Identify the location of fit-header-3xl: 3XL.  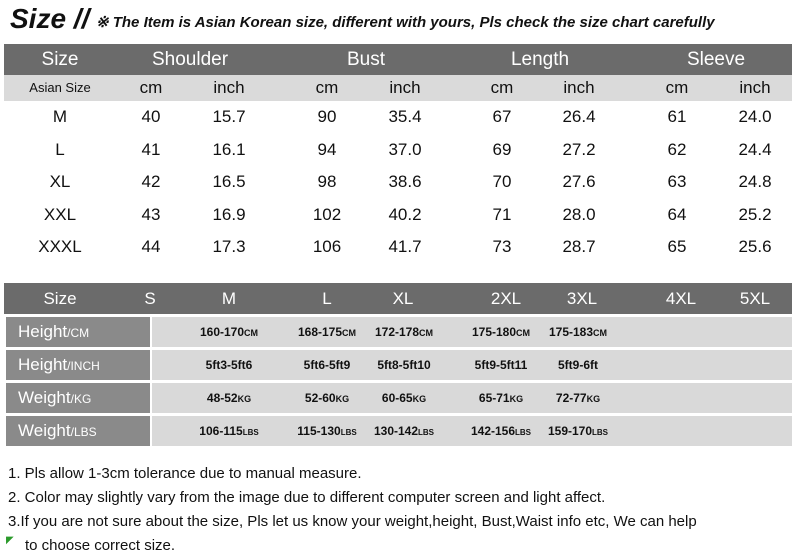
(582, 298).